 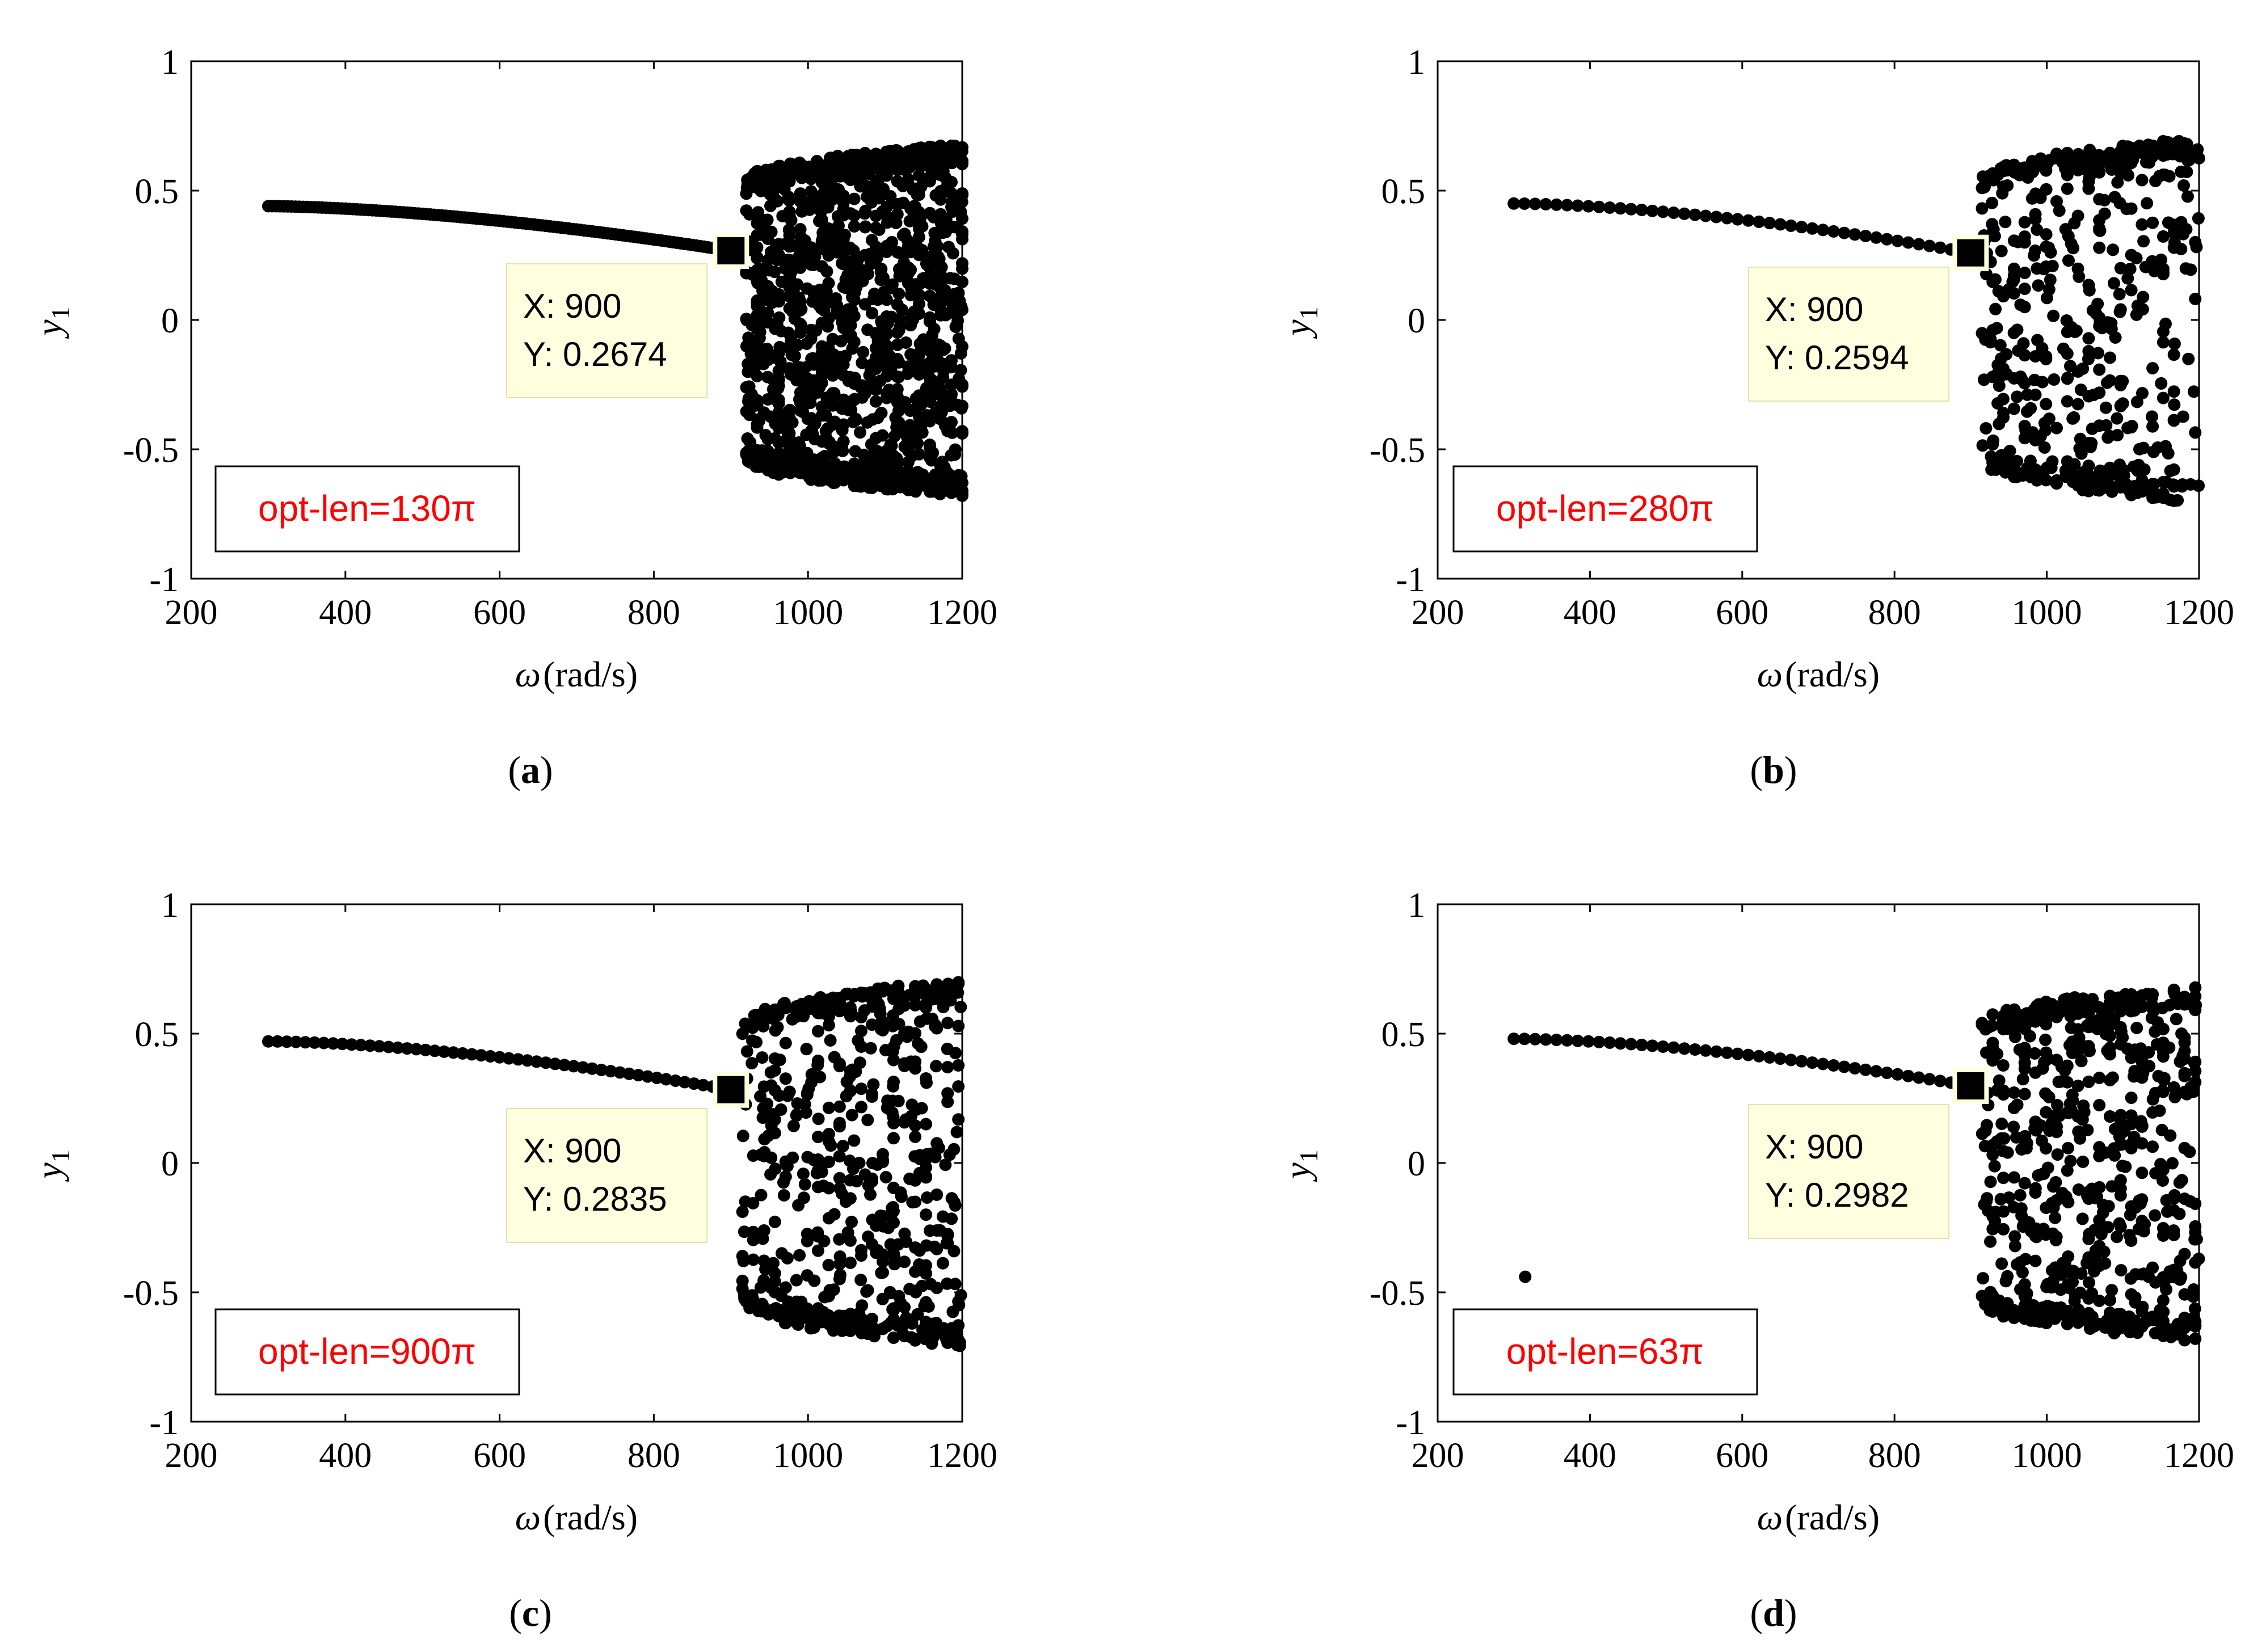 What do you see at coordinates (1837, 358) in the screenshot?
I see `datatip-y-text: Y: 0.2594` at bounding box center [1837, 358].